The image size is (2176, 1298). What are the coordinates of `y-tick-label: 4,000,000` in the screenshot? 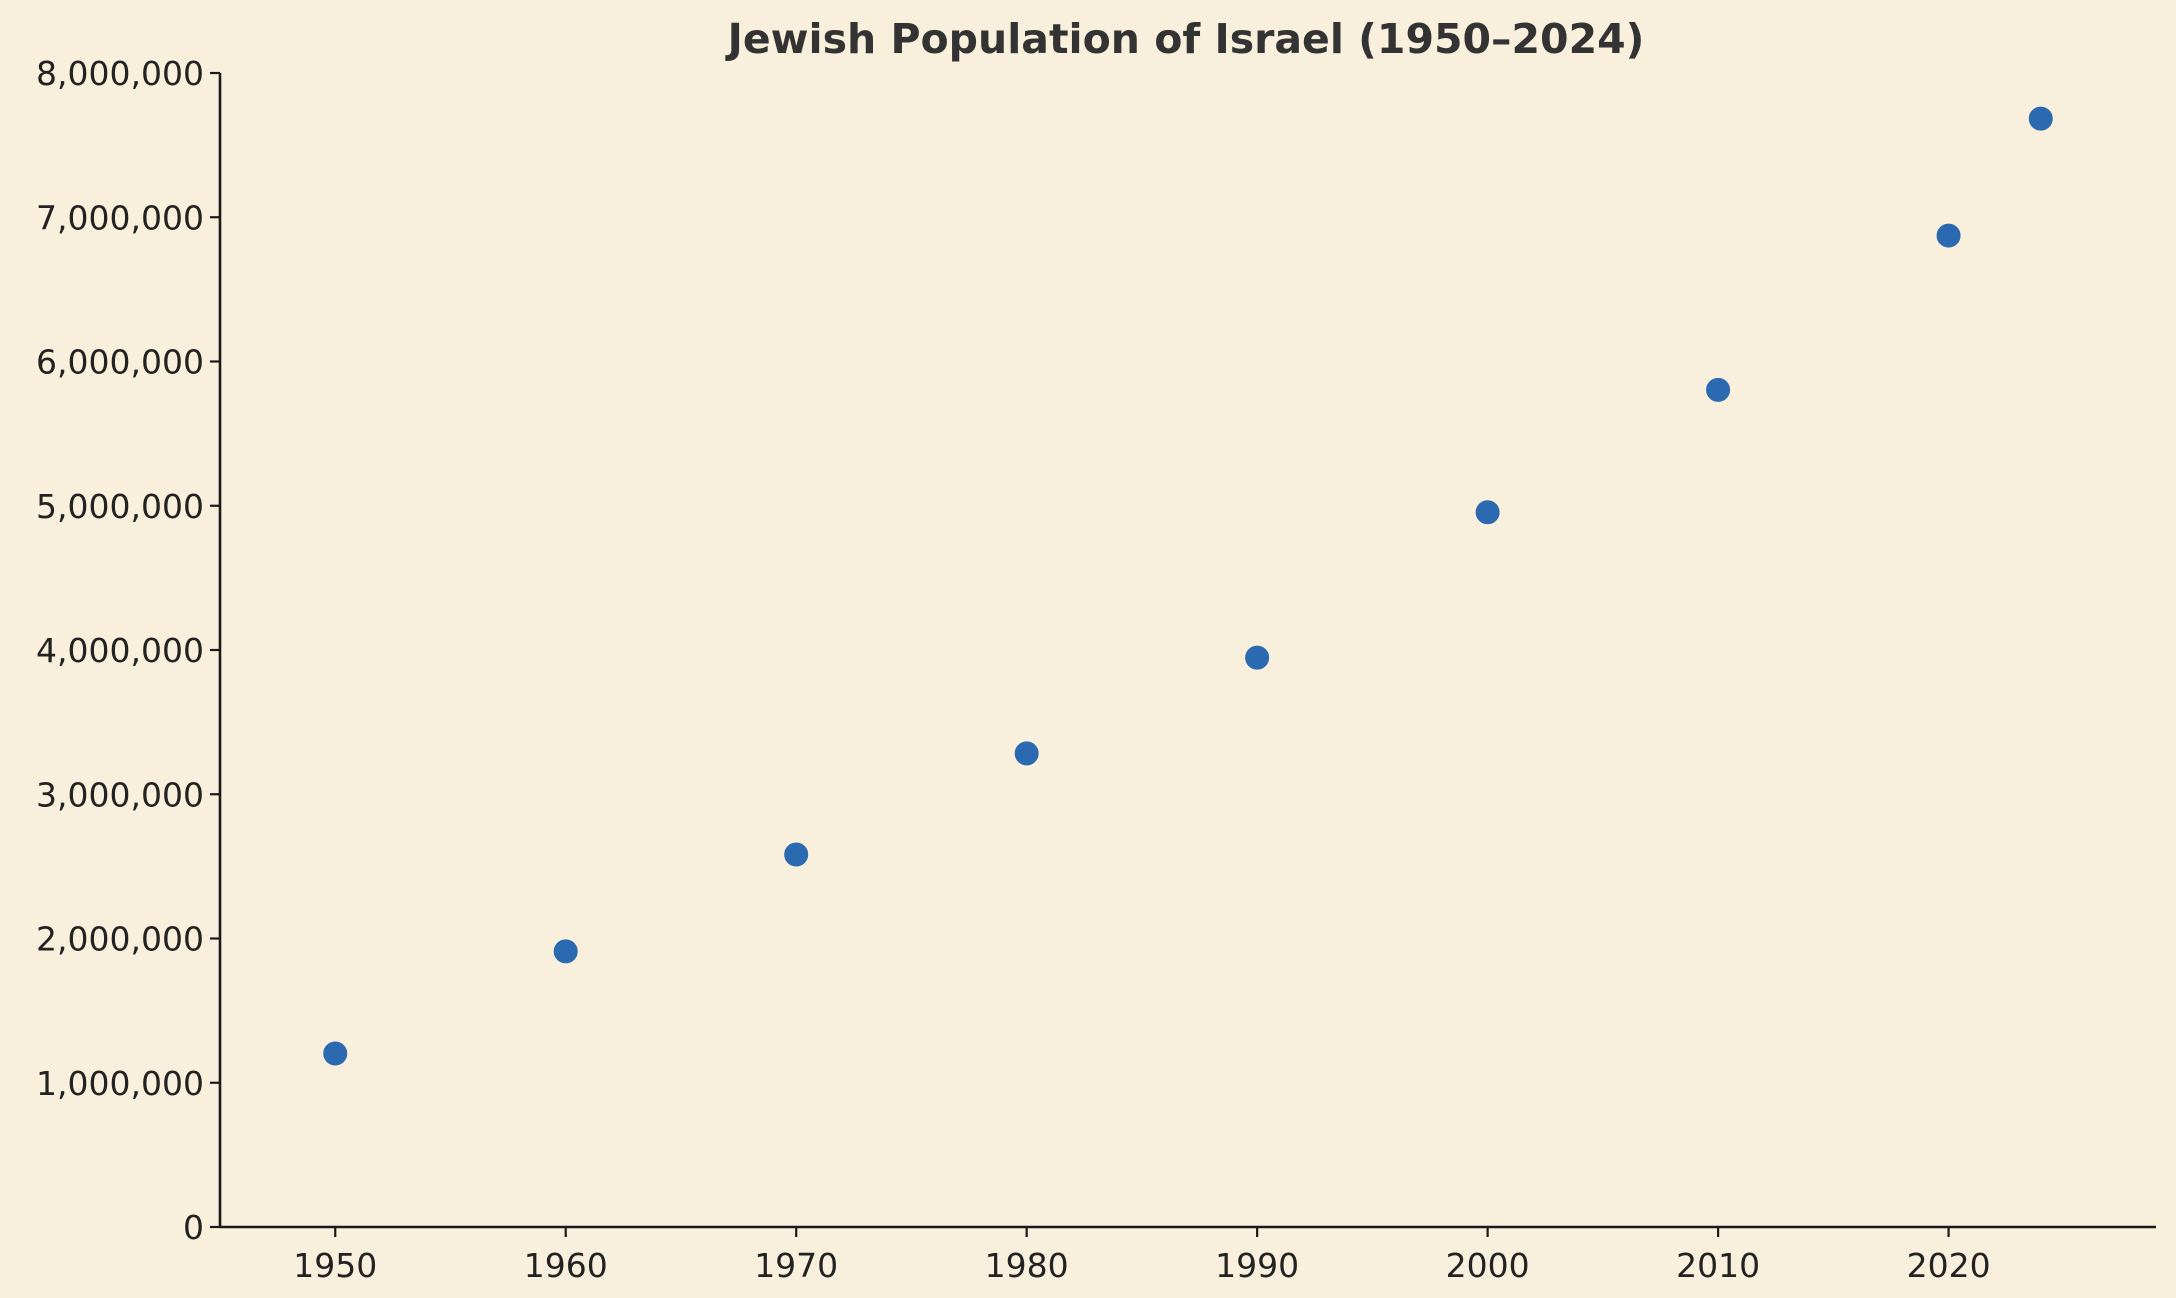 It's located at (120, 650).